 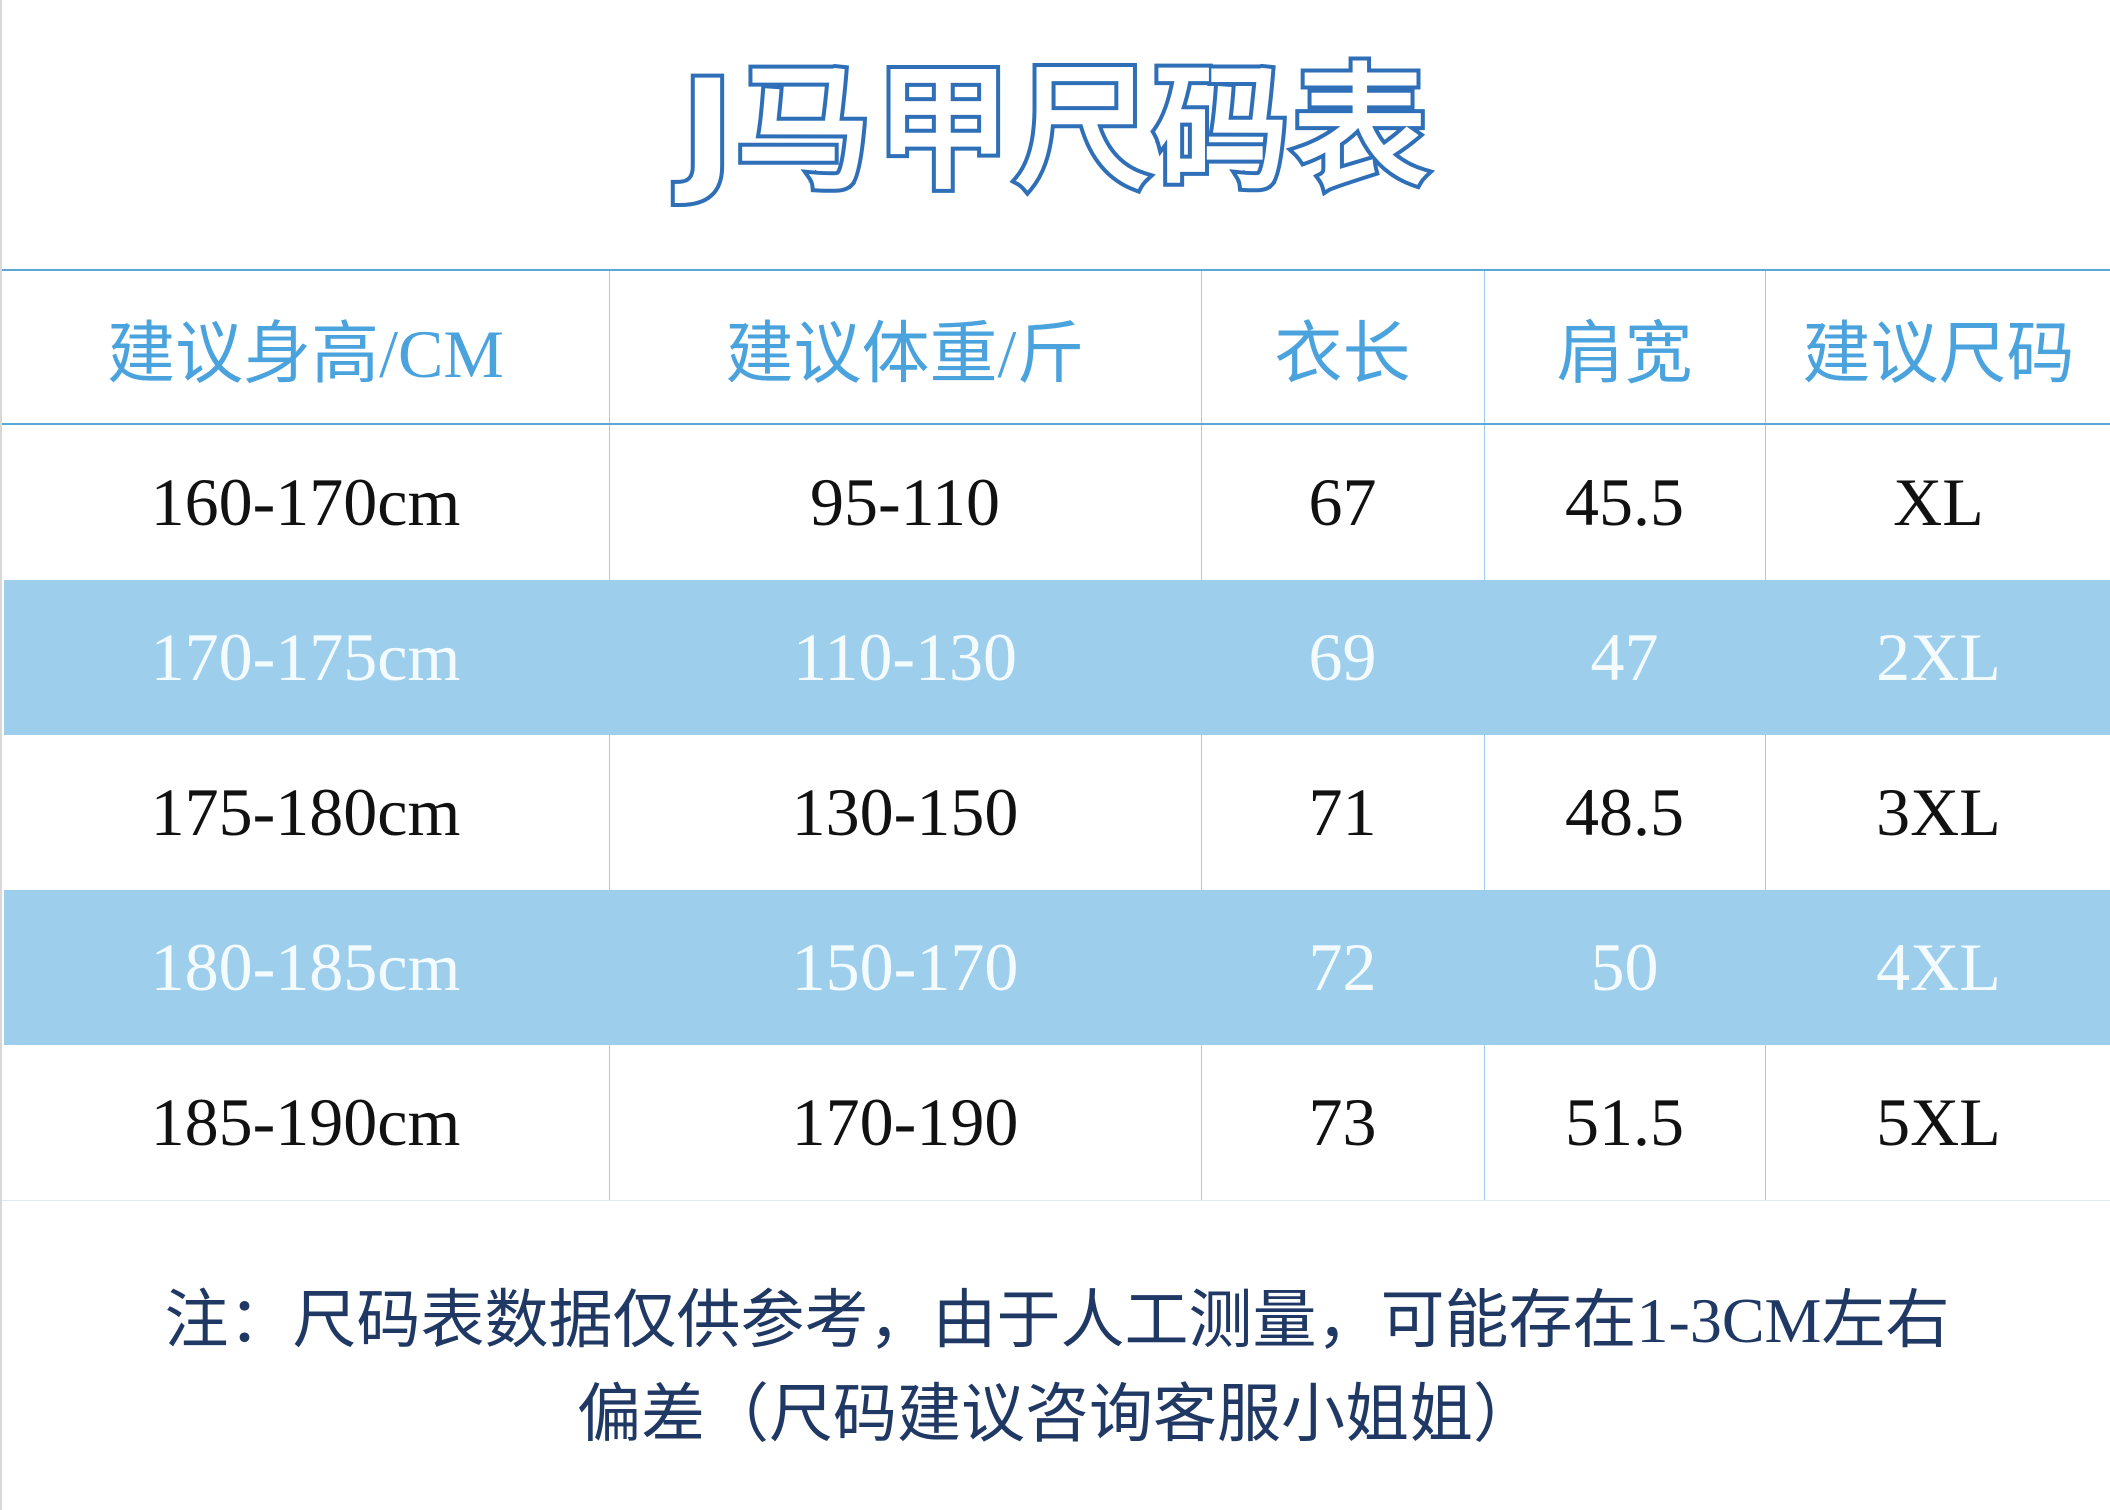 I want to click on table-cell: 47, so click(x=1624, y=657).